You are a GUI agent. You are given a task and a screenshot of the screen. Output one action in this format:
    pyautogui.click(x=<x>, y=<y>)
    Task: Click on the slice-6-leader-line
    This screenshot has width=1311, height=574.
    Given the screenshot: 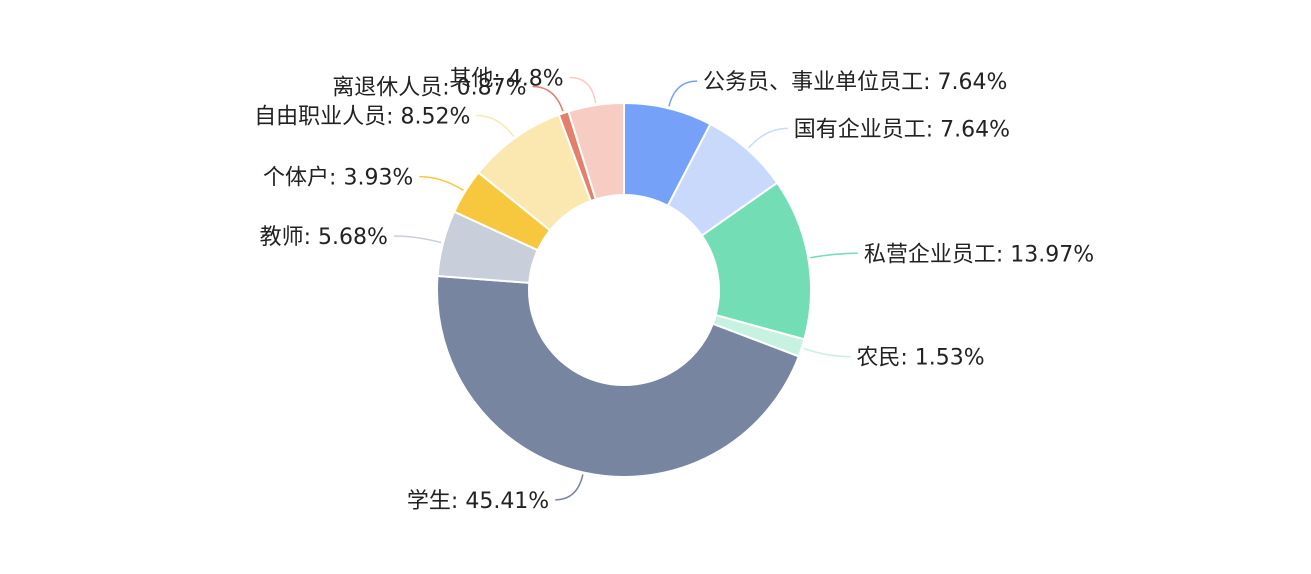 What is the action you would take?
    pyautogui.click(x=417, y=239)
    